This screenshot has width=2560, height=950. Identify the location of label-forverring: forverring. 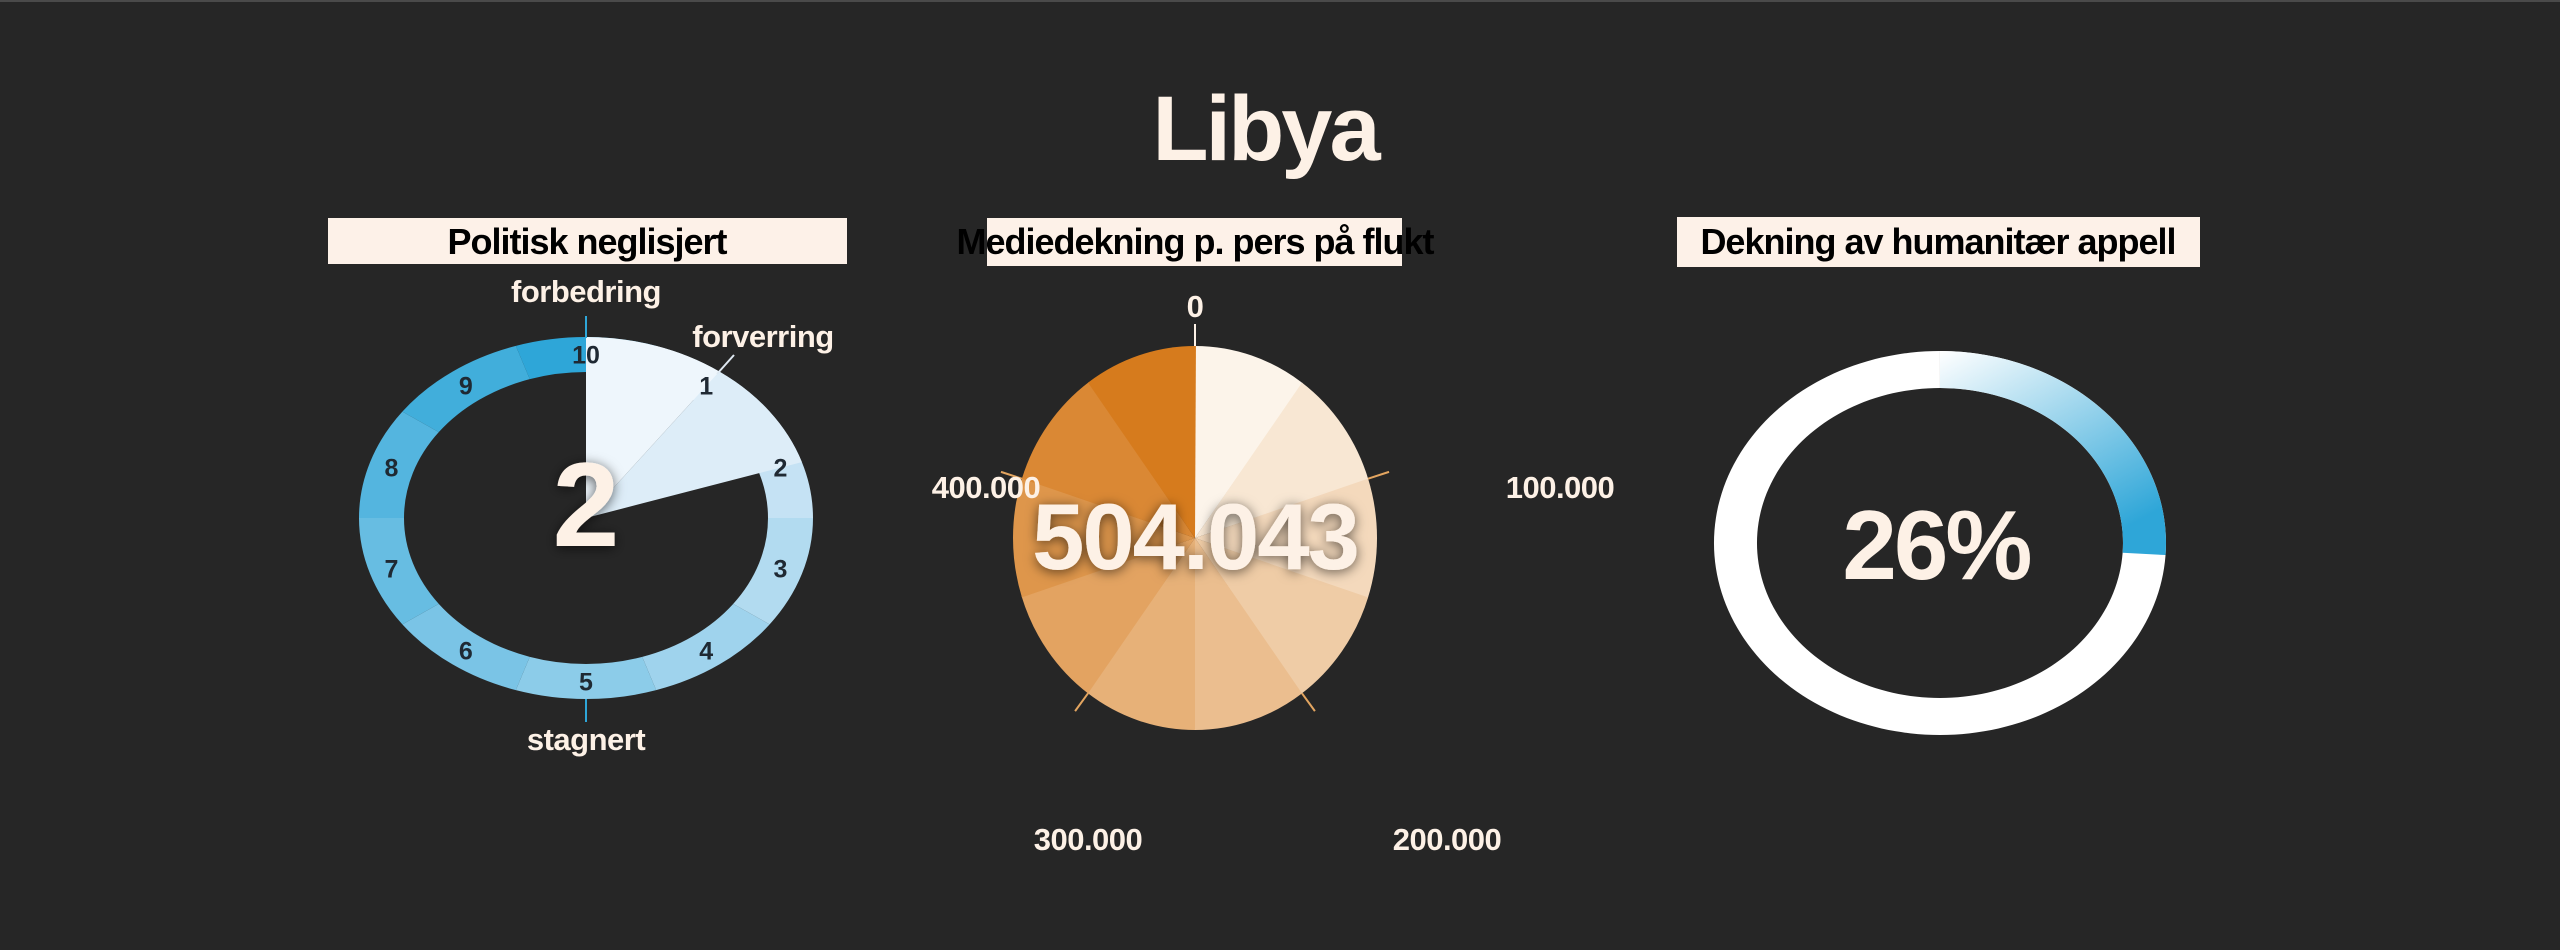
(762, 336).